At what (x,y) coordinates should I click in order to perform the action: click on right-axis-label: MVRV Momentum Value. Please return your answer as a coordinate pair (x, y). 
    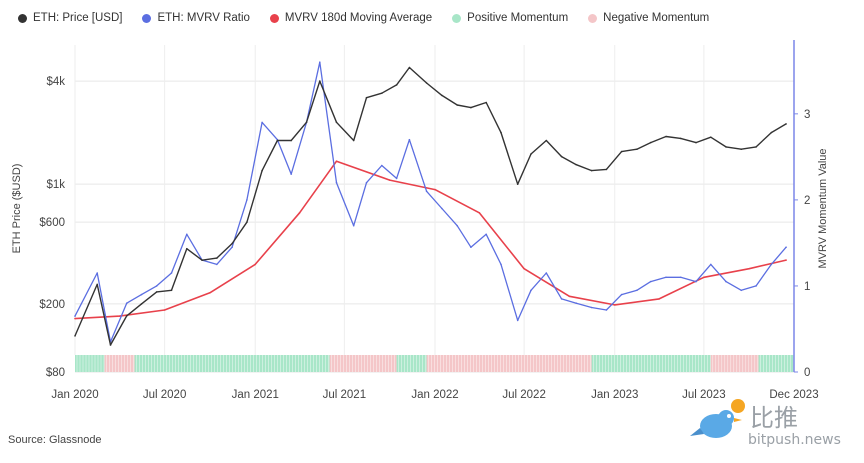
    Looking at the image, I should click on (823, 208).